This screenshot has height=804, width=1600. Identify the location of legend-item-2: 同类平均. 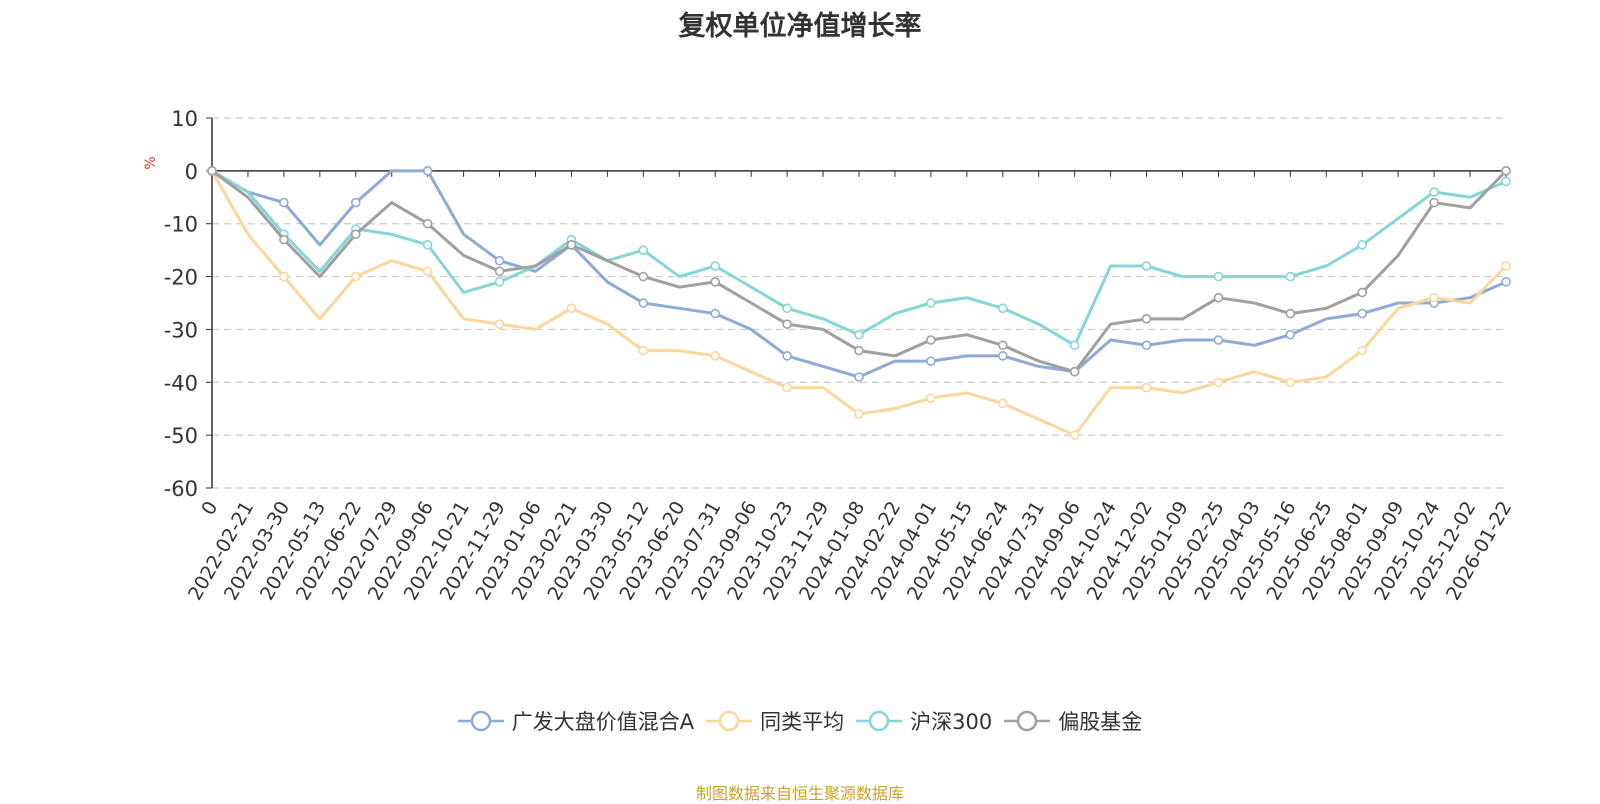
(775, 721).